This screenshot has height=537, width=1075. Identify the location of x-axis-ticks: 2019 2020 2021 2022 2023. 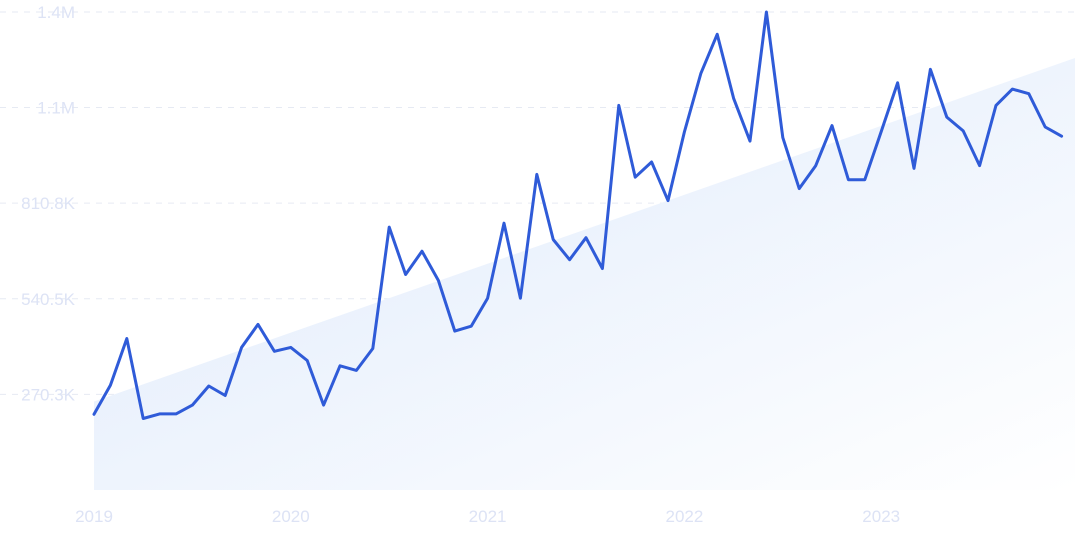
(487, 516).